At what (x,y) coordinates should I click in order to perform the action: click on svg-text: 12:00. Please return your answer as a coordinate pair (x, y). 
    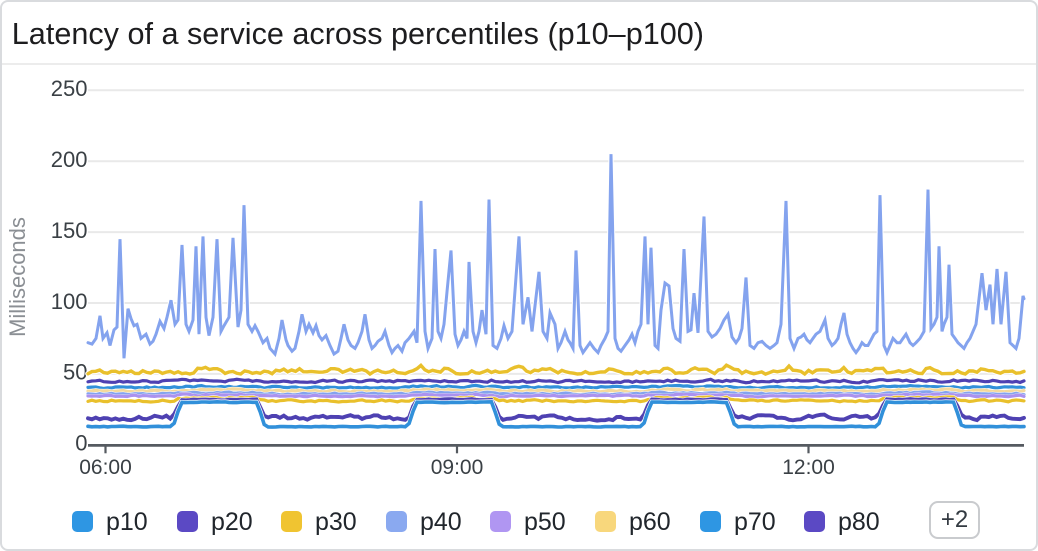
    Looking at the image, I should click on (808, 467).